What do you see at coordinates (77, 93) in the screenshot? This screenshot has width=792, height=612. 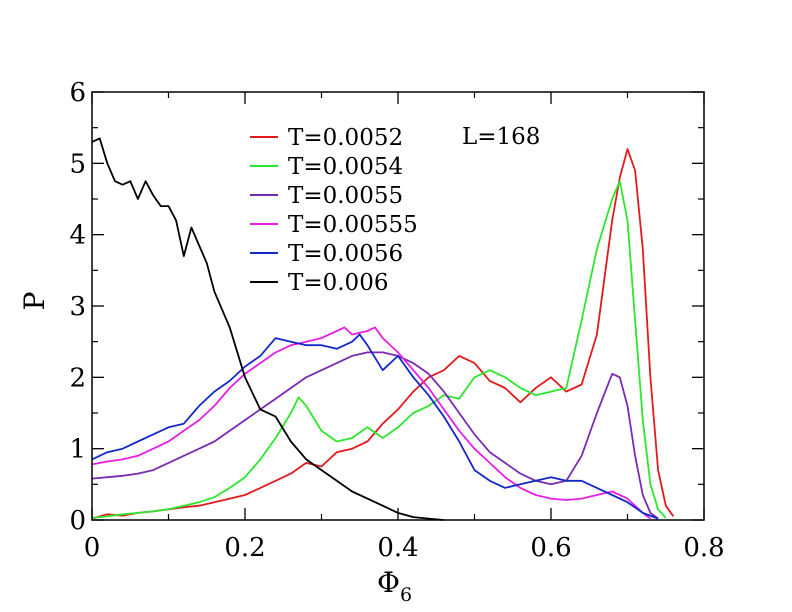 I see `y-tick-label: 6` at bounding box center [77, 93].